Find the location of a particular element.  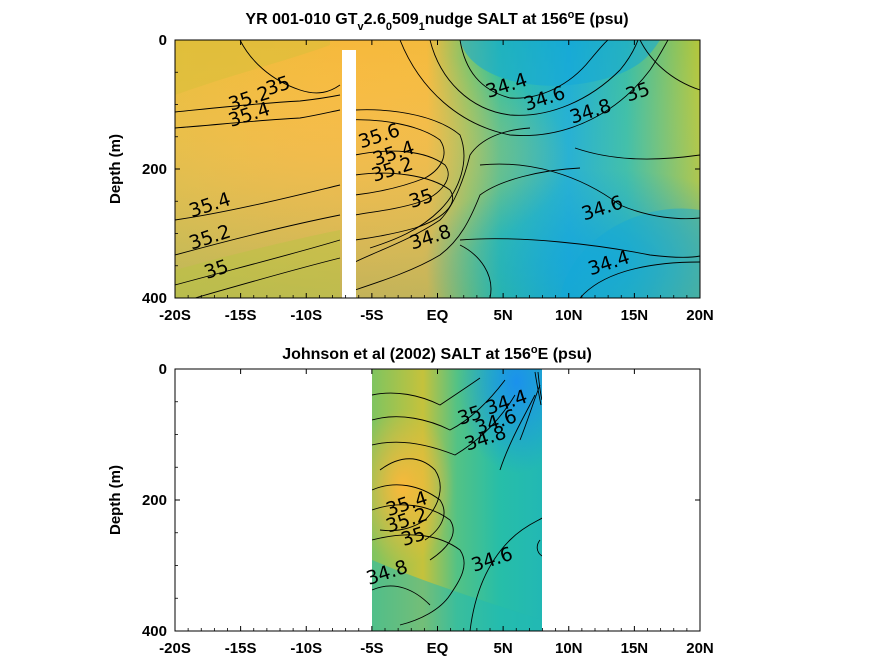

bottom-panel-title: Johnson et al (2002) SALT at 156oE (psu) is located at coordinates (437, 353).